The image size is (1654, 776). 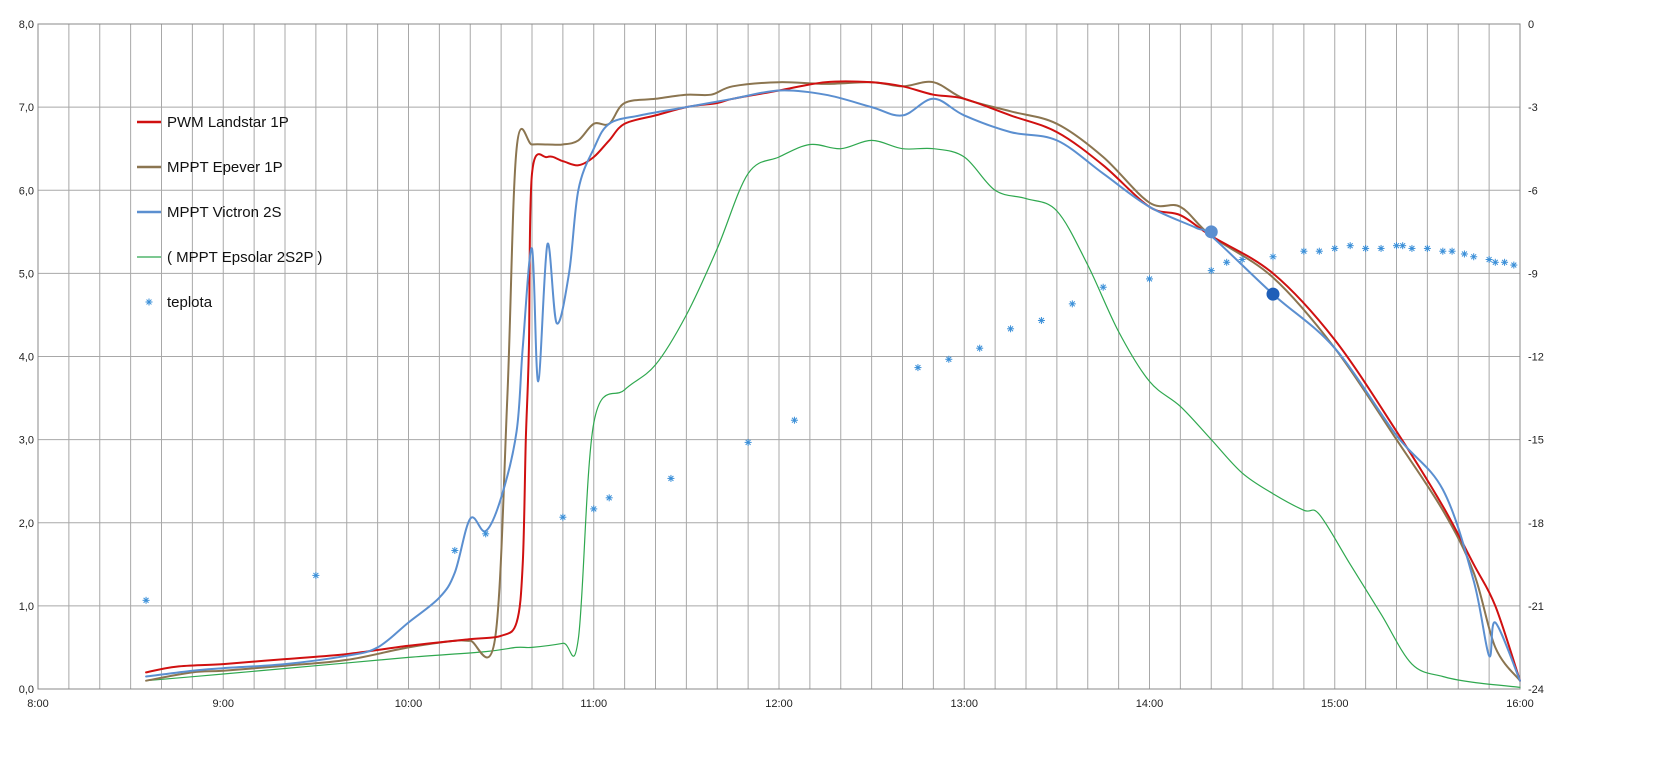 I want to click on y2-tick-label: -18, so click(x=1536, y=524).